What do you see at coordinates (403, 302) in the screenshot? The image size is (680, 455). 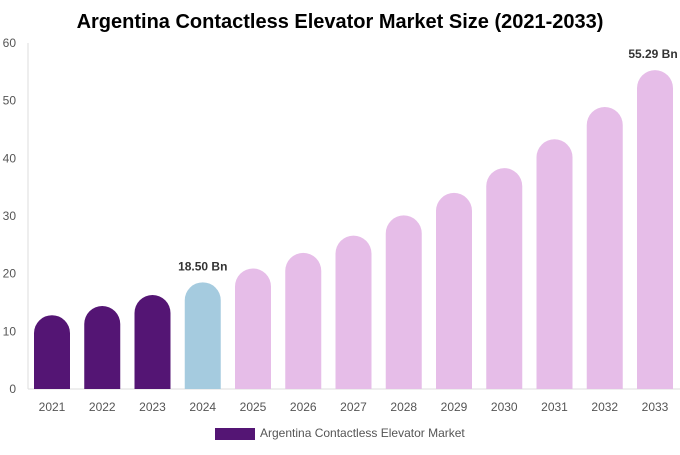 I see `bar-2028` at bounding box center [403, 302].